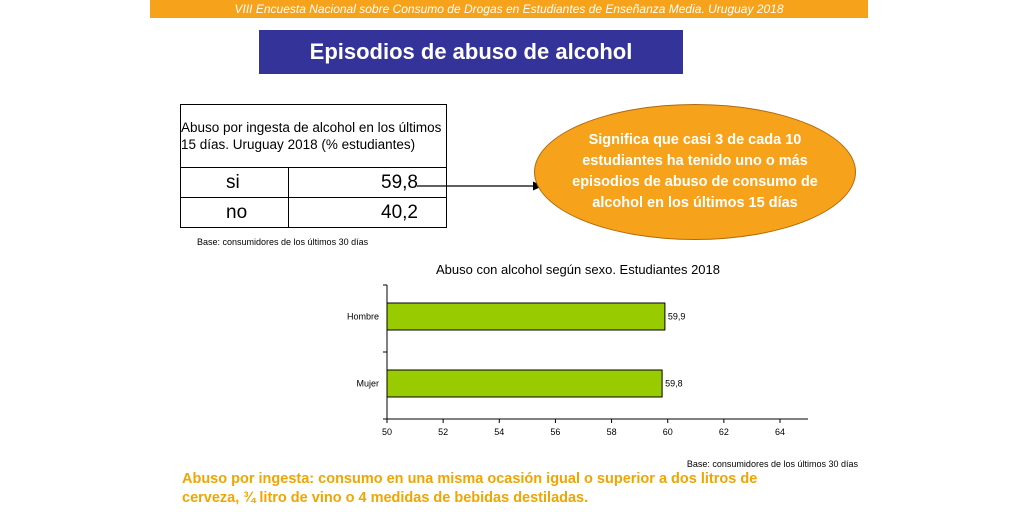 This screenshot has width=1024, height=512. What do you see at coordinates (555, 432) in the screenshot?
I see `x-tick-label: 56` at bounding box center [555, 432].